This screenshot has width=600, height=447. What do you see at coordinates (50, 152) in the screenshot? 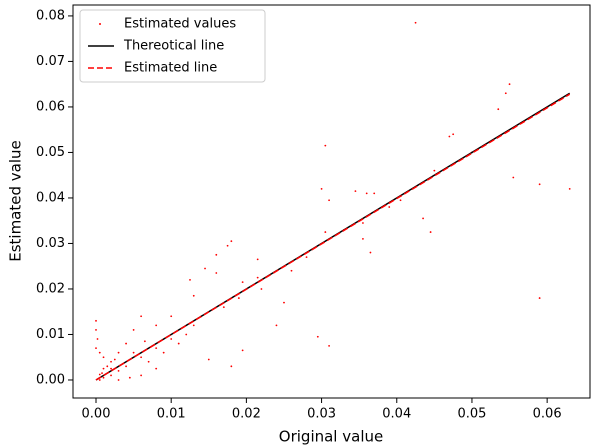
I see `y-tick-label: 0.05` at bounding box center [50, 152].